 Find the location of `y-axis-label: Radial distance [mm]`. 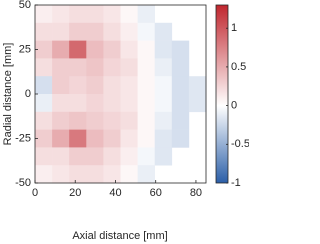

y-axis-label: Radial distance [mm] is located at coordinates (8, 94).